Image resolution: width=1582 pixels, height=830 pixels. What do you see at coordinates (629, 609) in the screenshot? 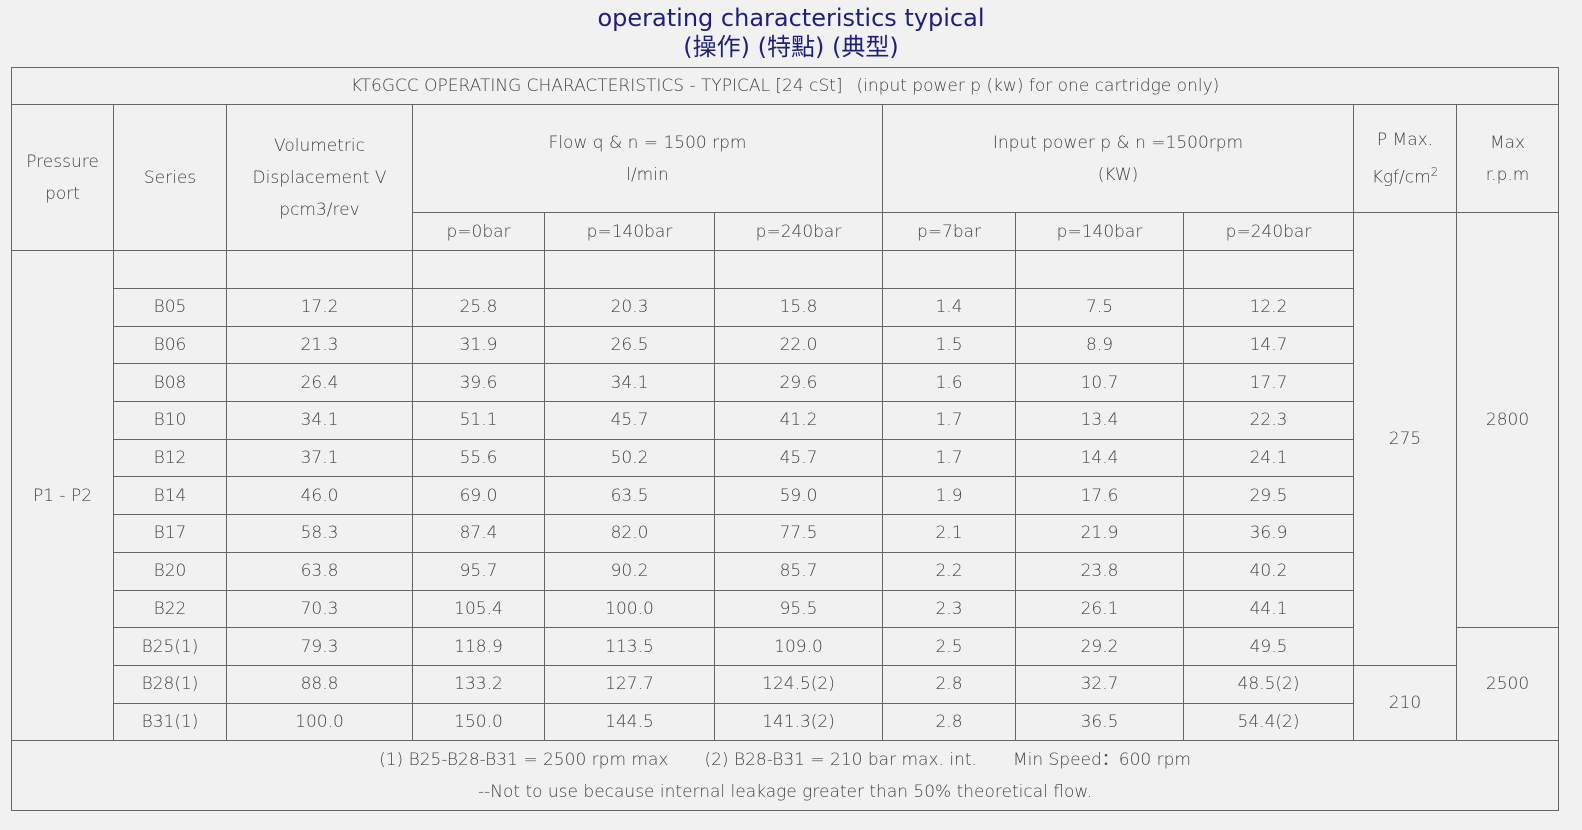
I see `data-cell: 100.0` at bounding box center [629, 609].